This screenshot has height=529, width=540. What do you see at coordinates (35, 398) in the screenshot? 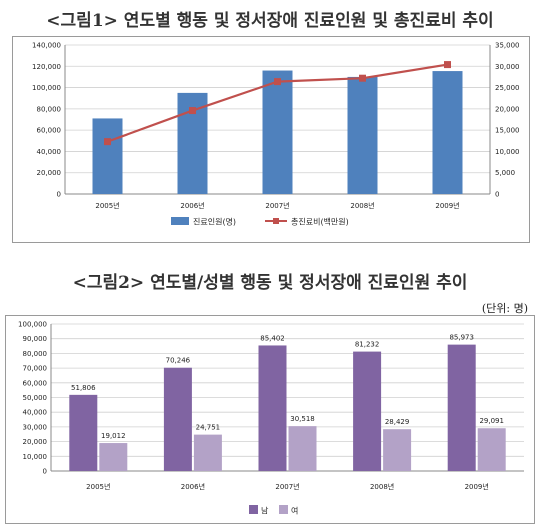
I see `y-tick-label: 50,000` at bounding box center [35, 398].